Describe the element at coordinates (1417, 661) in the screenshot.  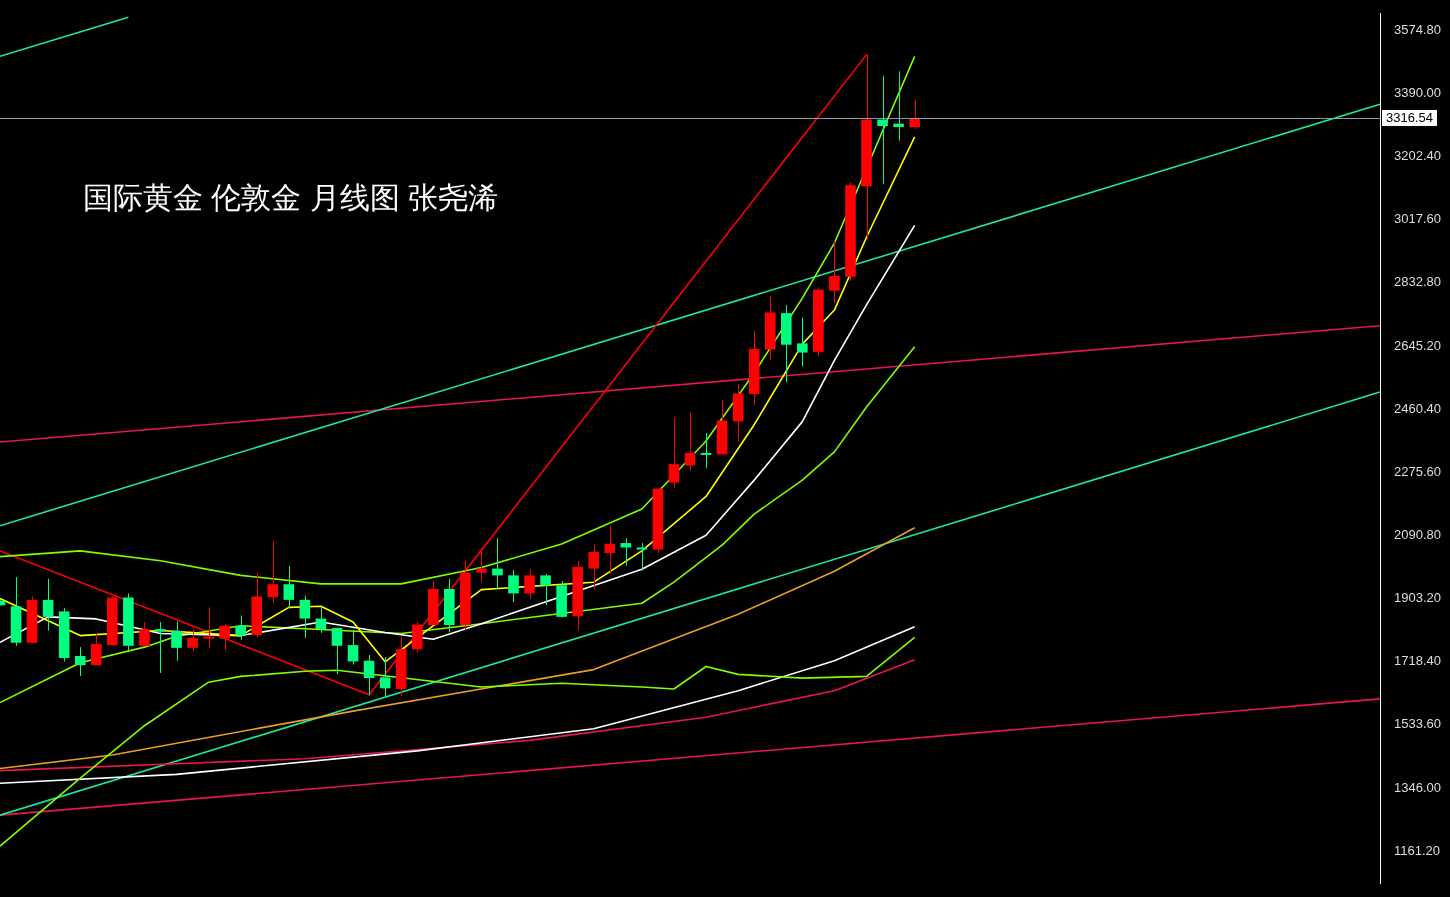
I see `y-tick-label: 1718.40` at that location.